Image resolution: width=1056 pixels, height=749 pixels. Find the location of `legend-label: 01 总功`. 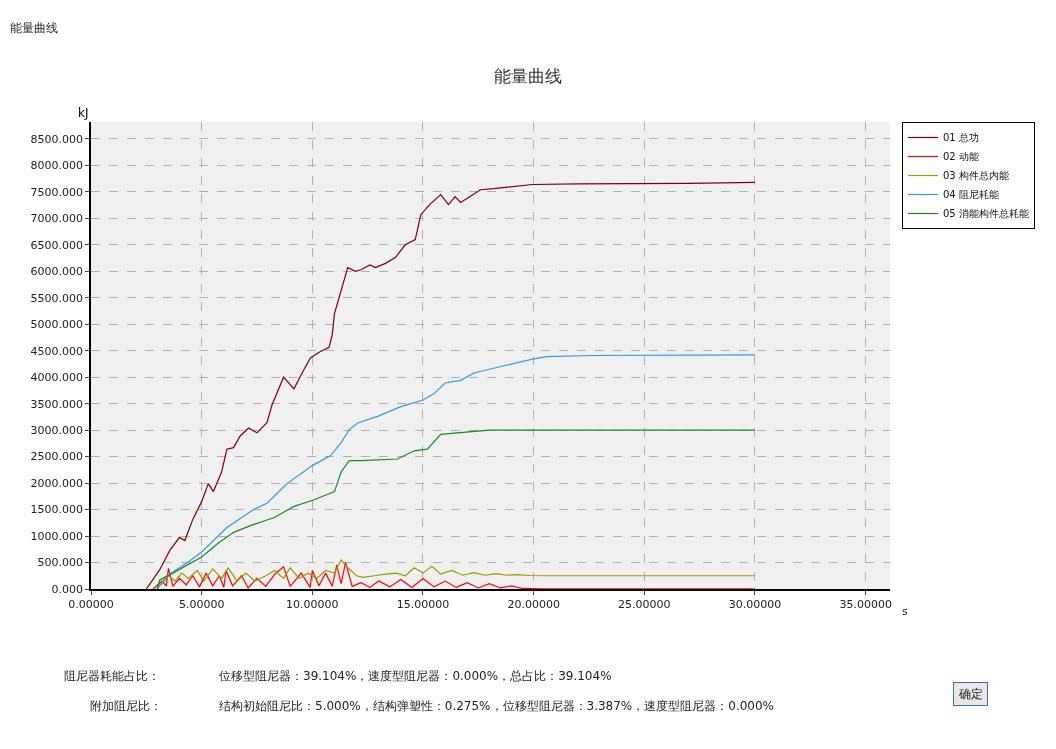

legend-label: 01 总功 is located at coordinates (960, 138).